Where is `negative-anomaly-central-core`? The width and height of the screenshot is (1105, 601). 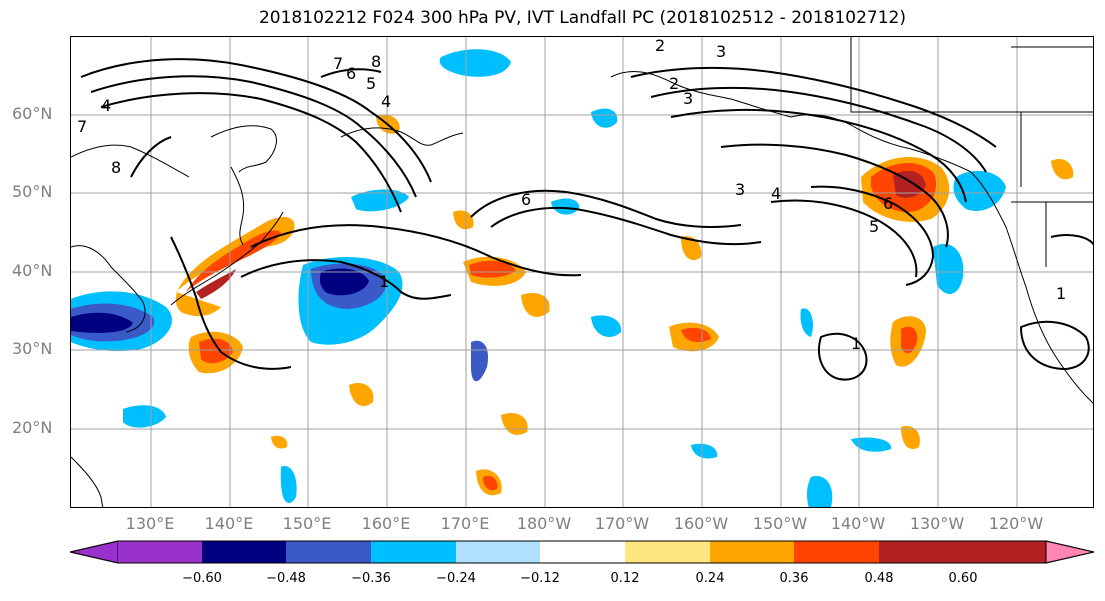 negative-anomaly-central-core is located at coordinates (344, 282).